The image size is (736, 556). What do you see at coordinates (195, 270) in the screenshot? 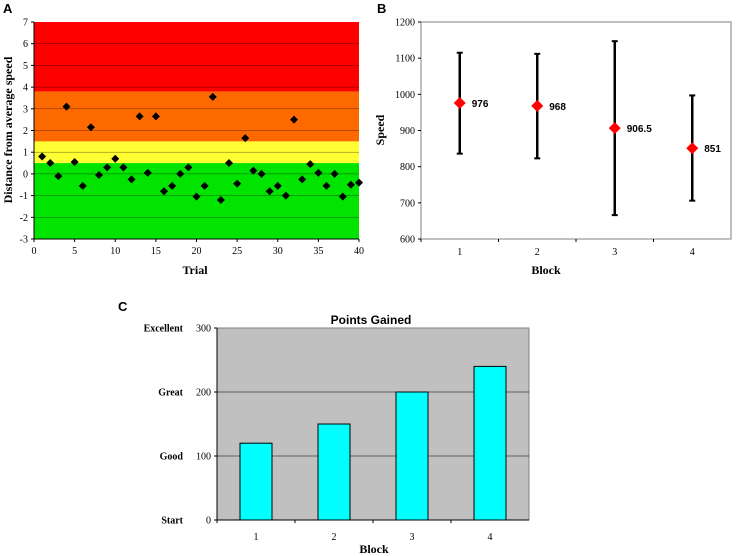
I see `a-x-axis-title: Trial` at bounding box center [195, 270].